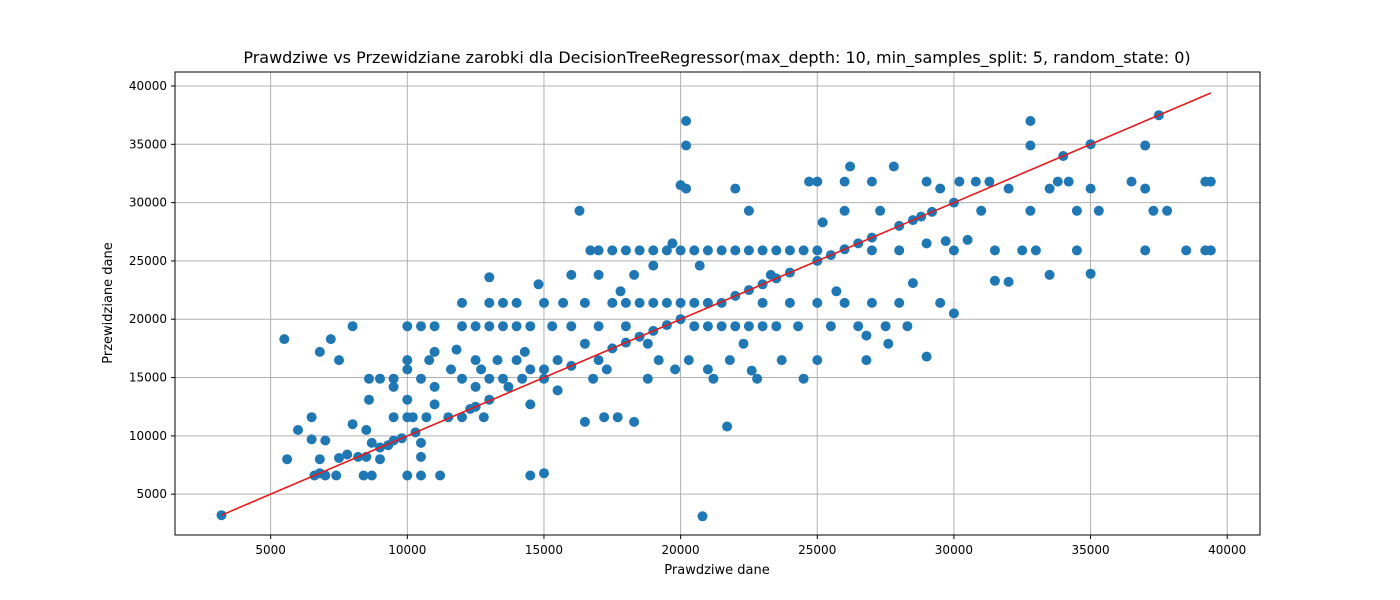 The height and width of the screenshot is (600, 1400). Describe the element at coordinates (148, 203) in the screenshot. I see `y-tick-label: 30000` at that location.